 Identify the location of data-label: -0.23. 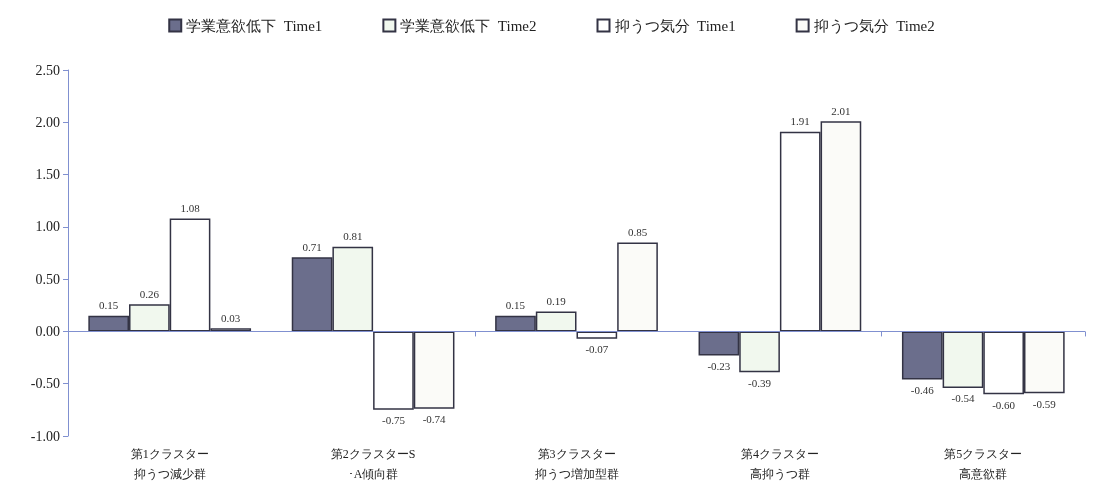
(719, 365).